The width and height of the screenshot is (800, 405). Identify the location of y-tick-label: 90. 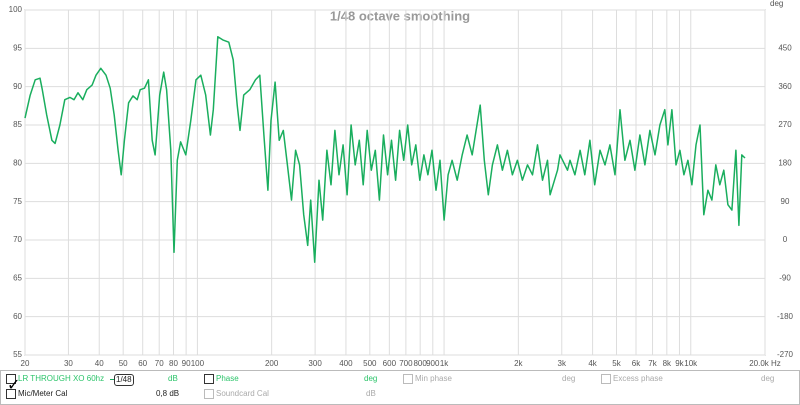
(17, 86).